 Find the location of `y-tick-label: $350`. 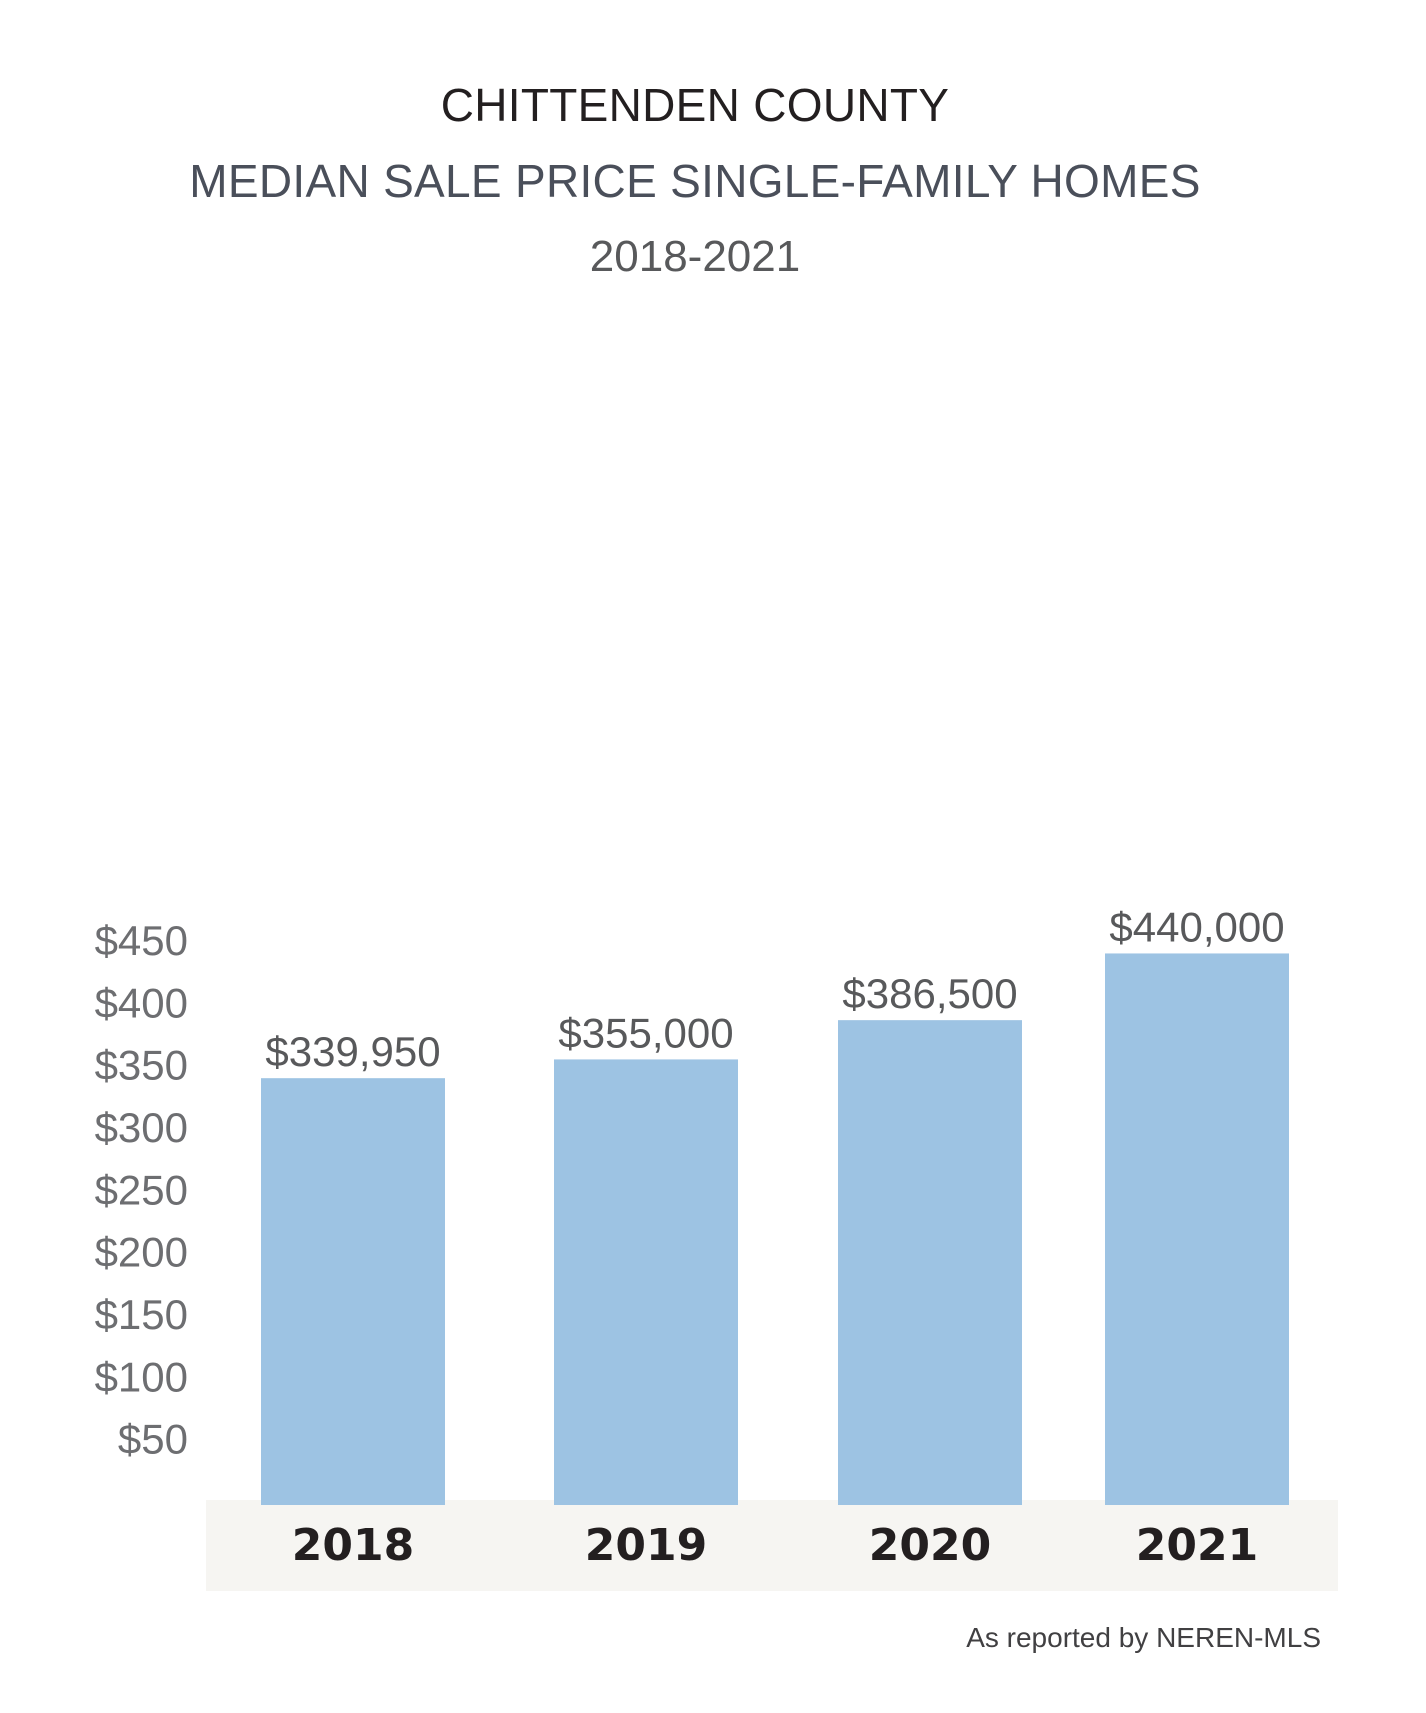

y-tick-label: $350 is located at coordinates (141, 1065).